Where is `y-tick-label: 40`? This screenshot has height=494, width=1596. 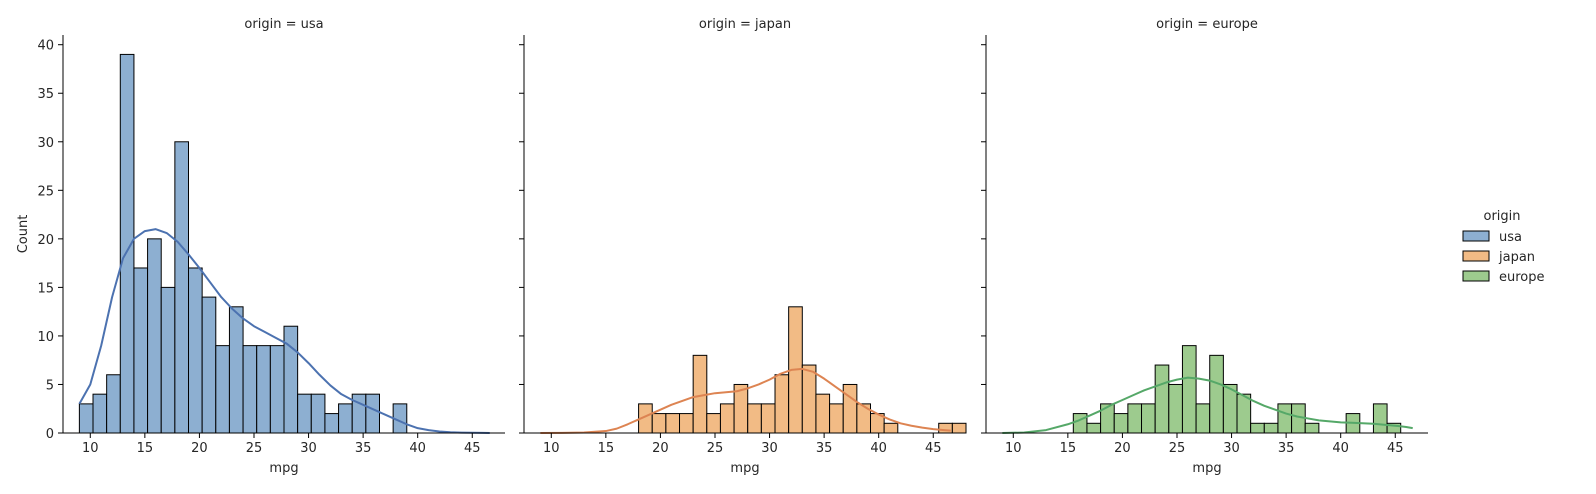 y-tick-label: 40 is located at coordinates (45, 46).